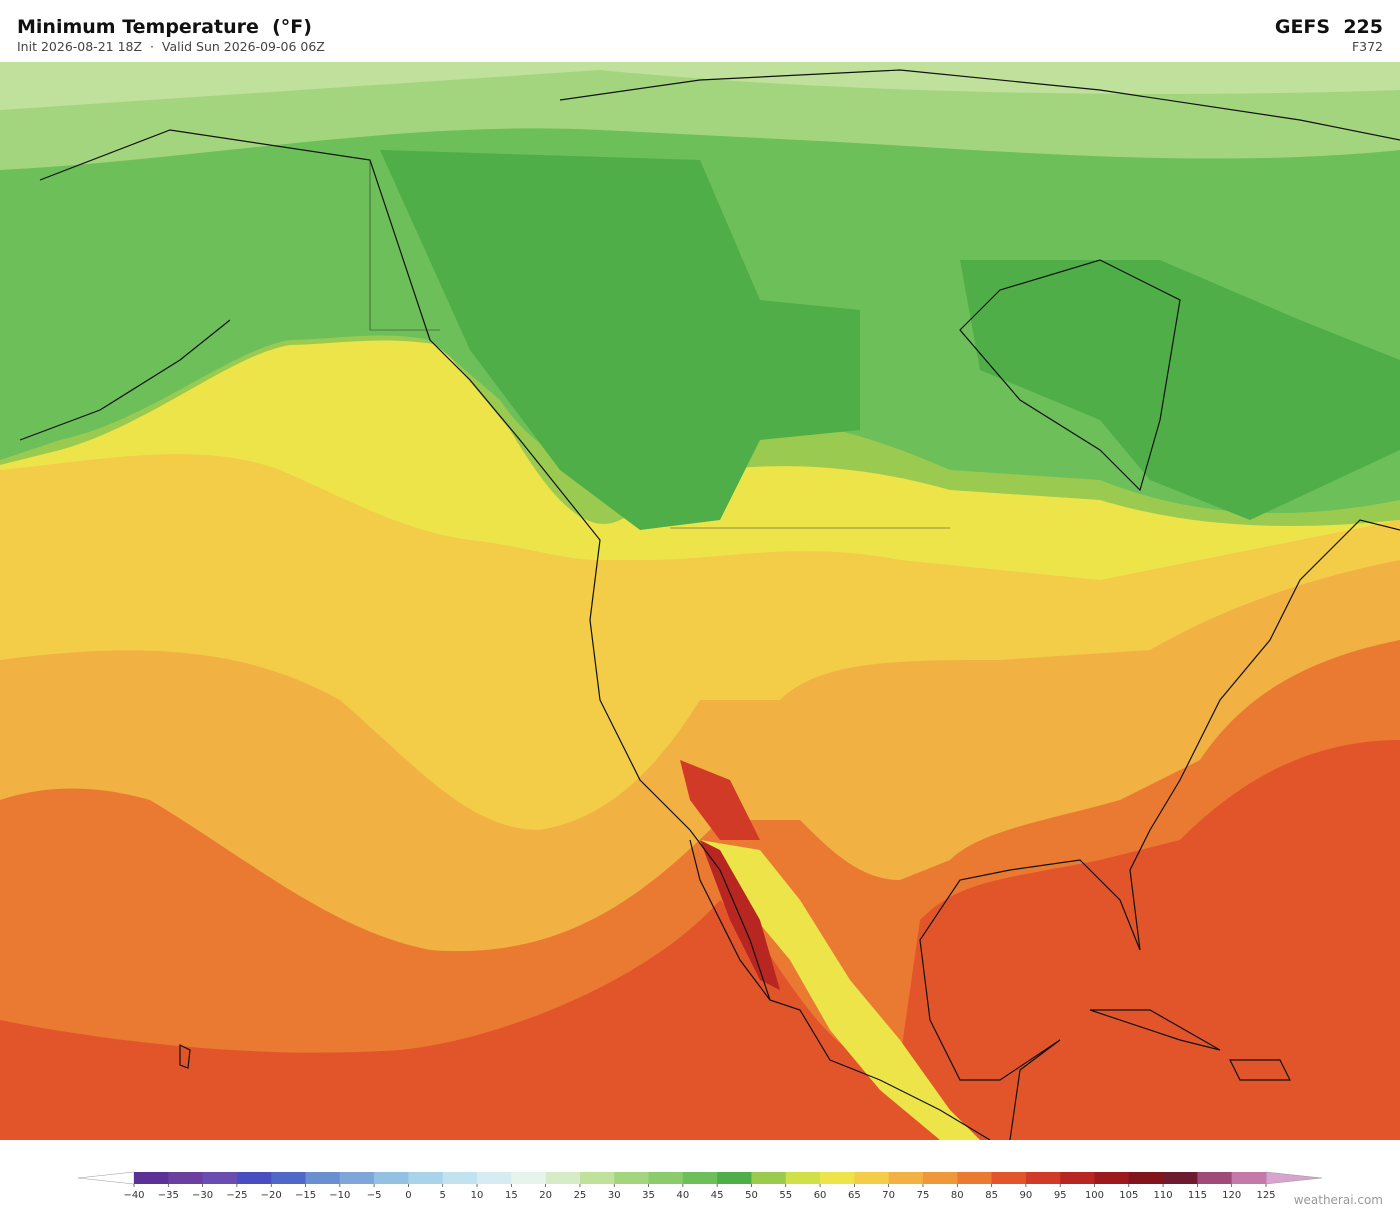  I want to click on colorbar-tick-label: 20, so click(545, 1195).